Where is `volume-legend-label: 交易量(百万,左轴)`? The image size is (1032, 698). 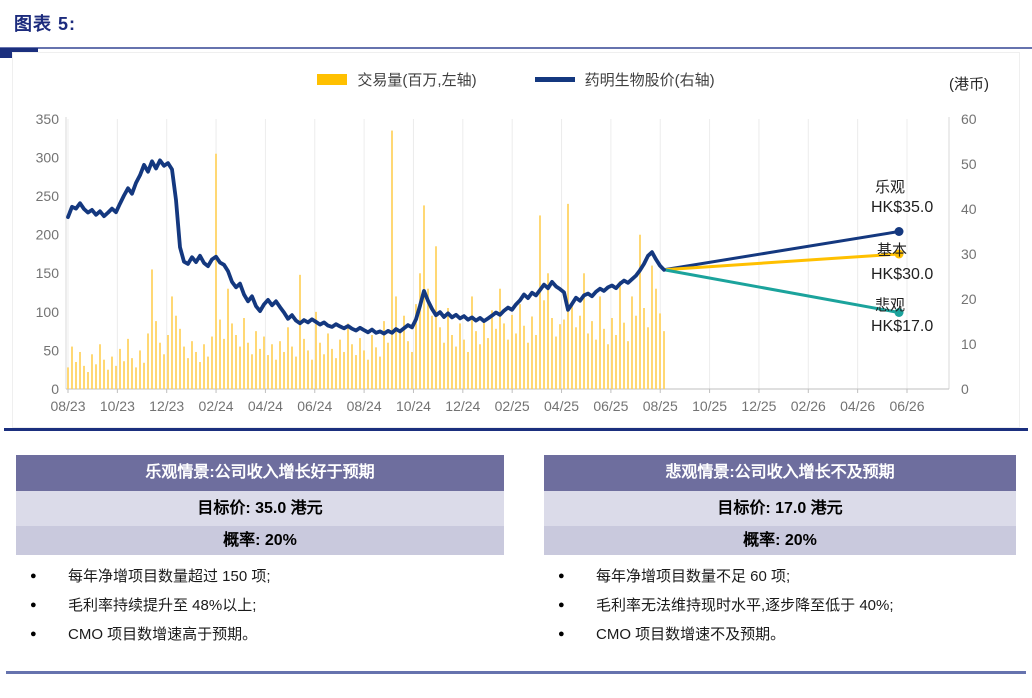
volume-legend-label: 交易量(百万,左轴) is located at coordinates (417, 80).